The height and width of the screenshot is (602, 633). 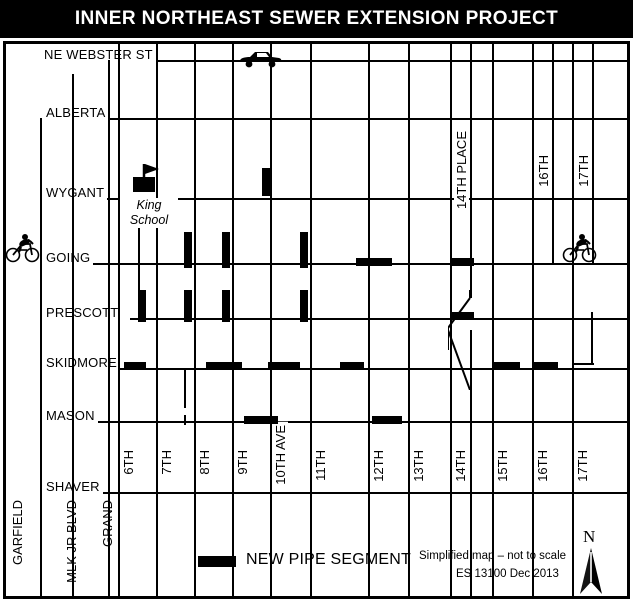 I want to click on avenue-line-14th, so click(x=451, y=320).